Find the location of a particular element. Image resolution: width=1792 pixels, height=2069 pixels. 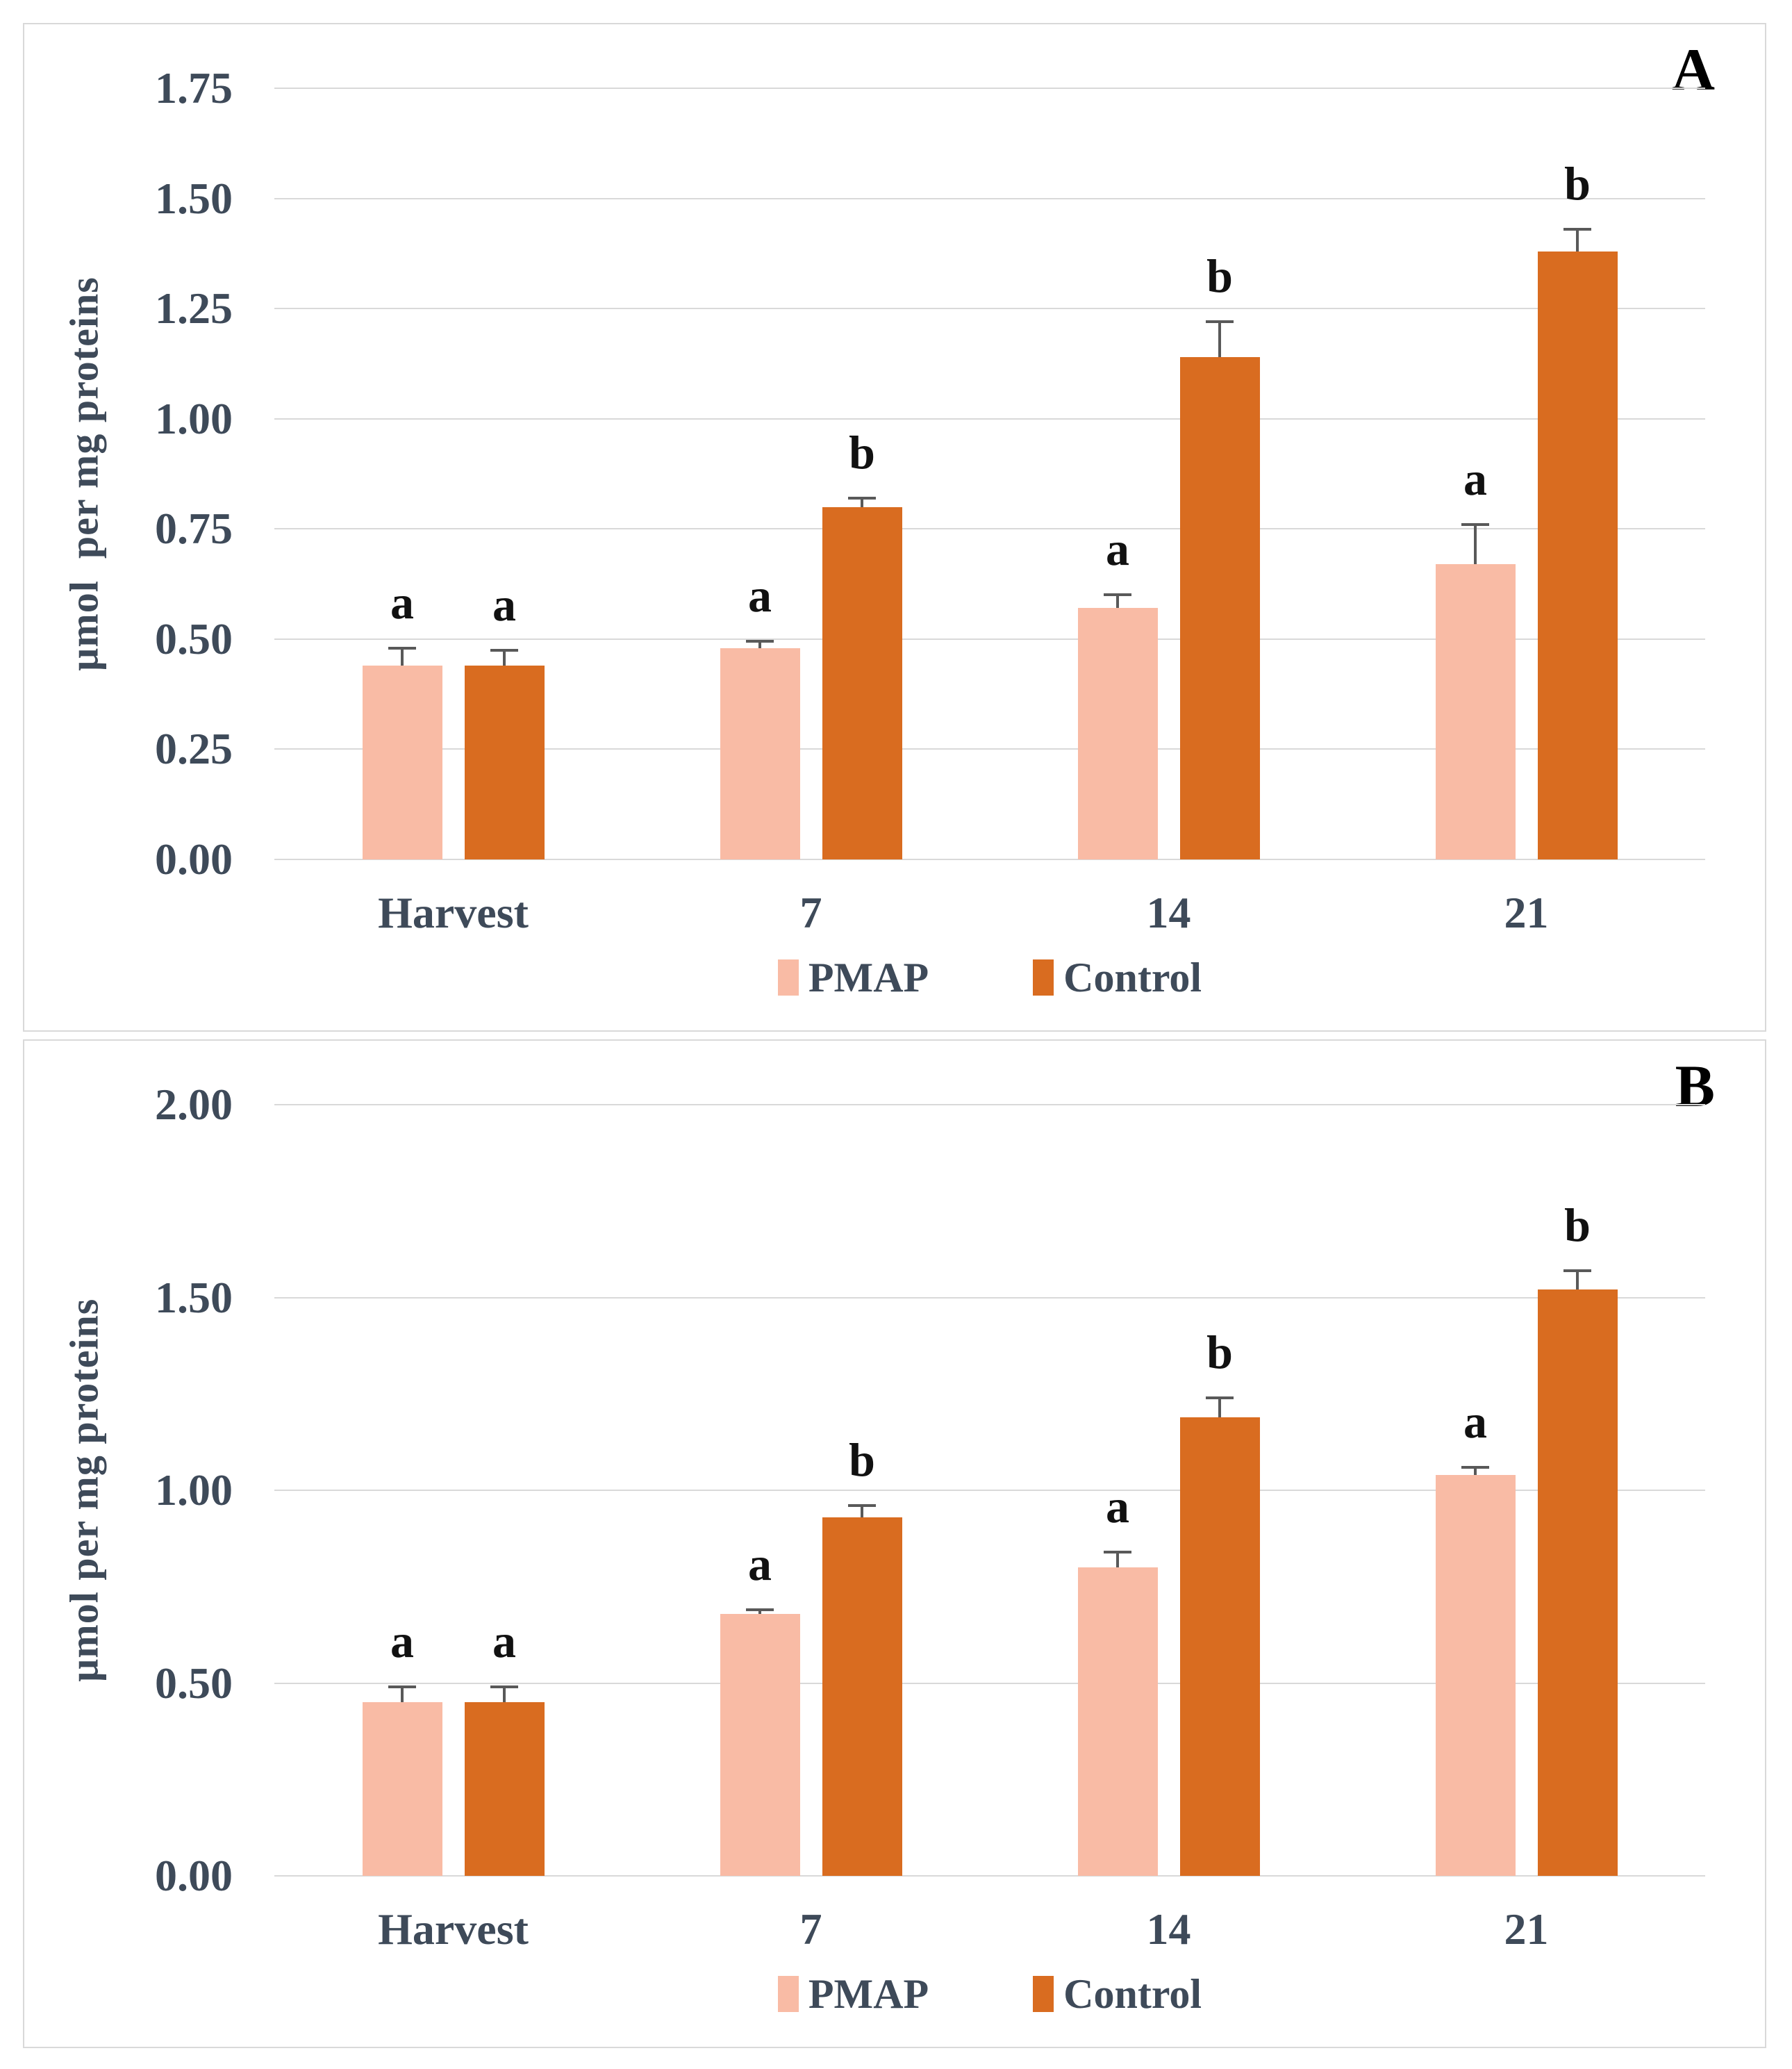

panel-letter-b: B is located at coordinates (1695, 1086).